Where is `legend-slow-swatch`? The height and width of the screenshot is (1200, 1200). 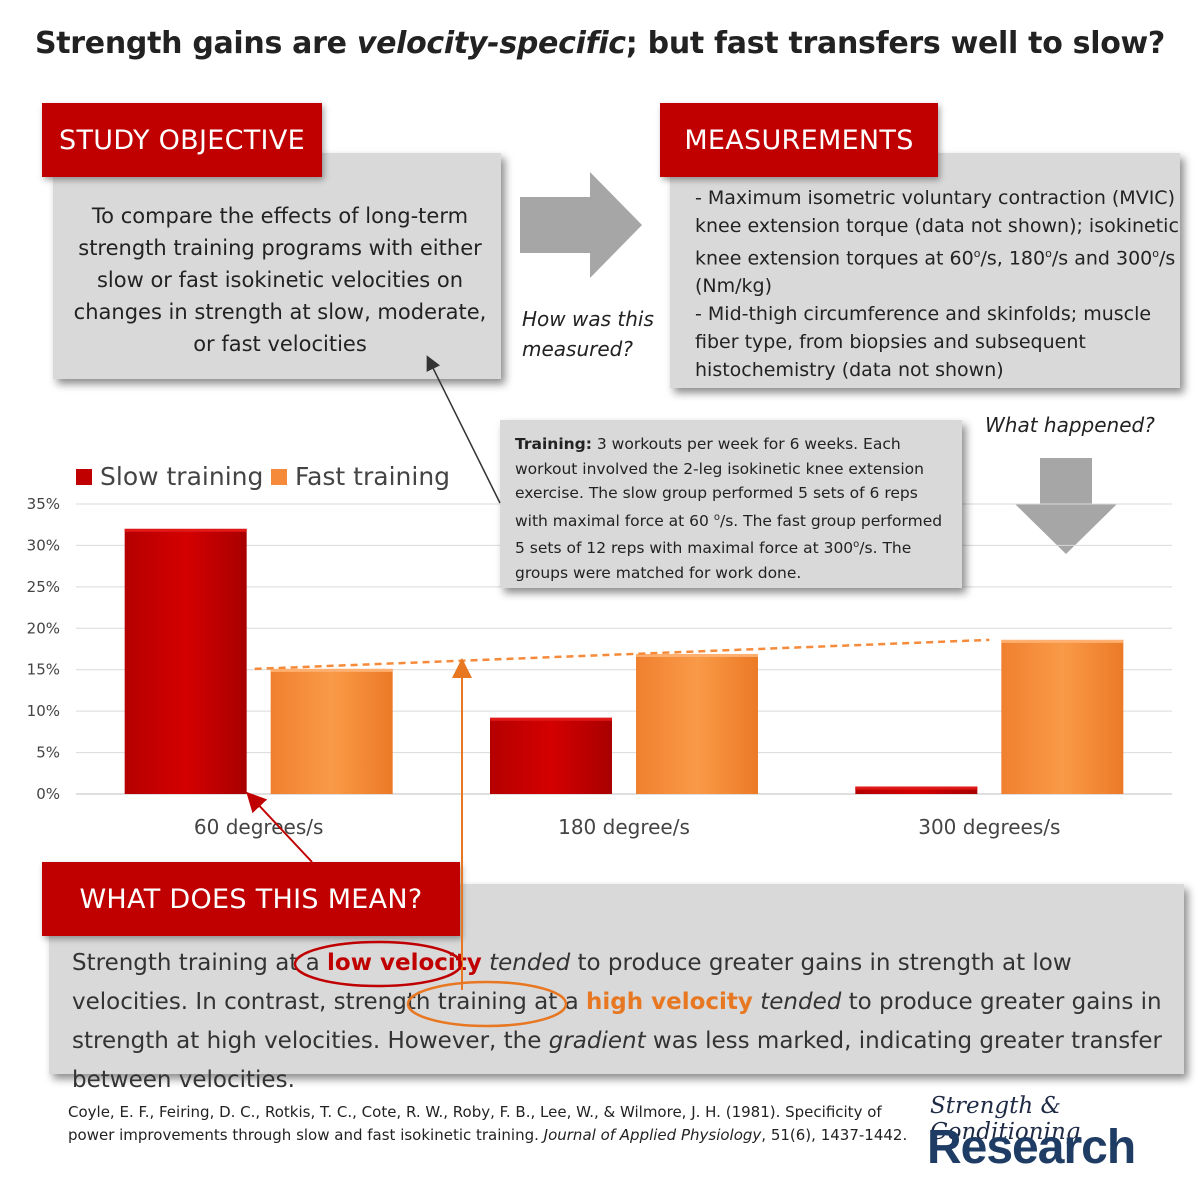
legend-slow-swatch is located at coordinates (84, 476).